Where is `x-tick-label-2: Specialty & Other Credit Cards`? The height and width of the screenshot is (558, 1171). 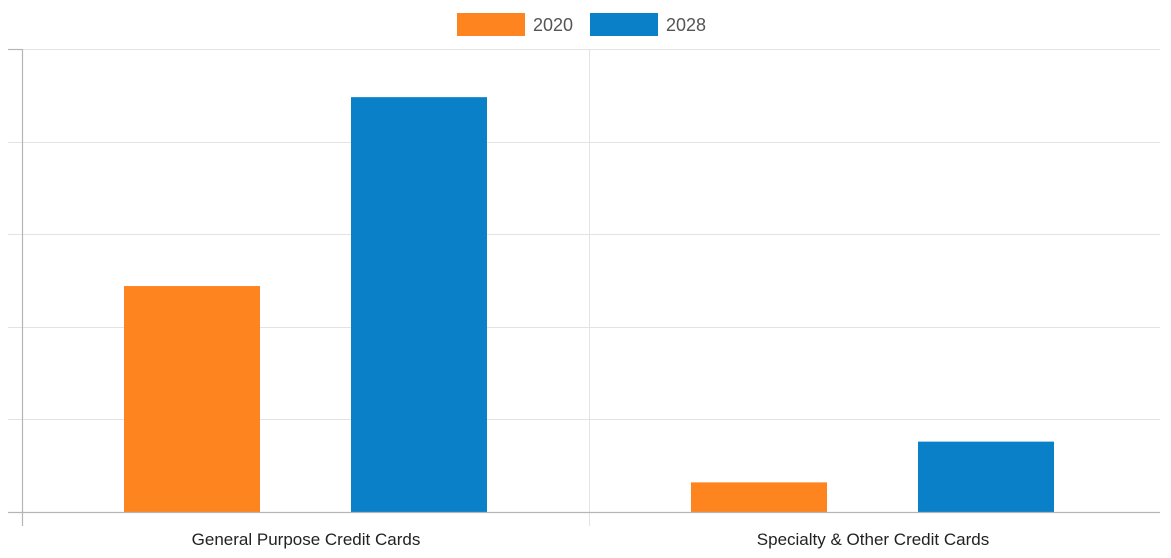
x-tick-label-2: Specialty & Other Credit Cards is located at coordinates (873, 539).